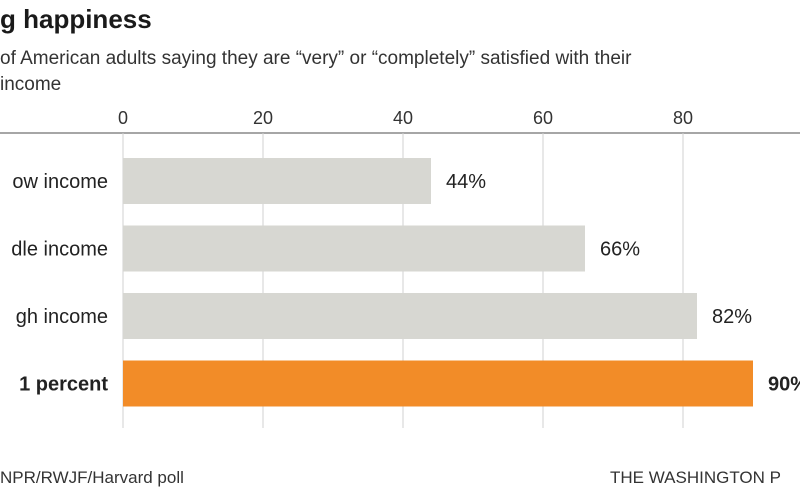 The height and width of the screenshot is (500, 800). What do you see at coordinates (59, 250) in the screenshot?
I see `category-label: dle income` at bounding box center [59, 250].